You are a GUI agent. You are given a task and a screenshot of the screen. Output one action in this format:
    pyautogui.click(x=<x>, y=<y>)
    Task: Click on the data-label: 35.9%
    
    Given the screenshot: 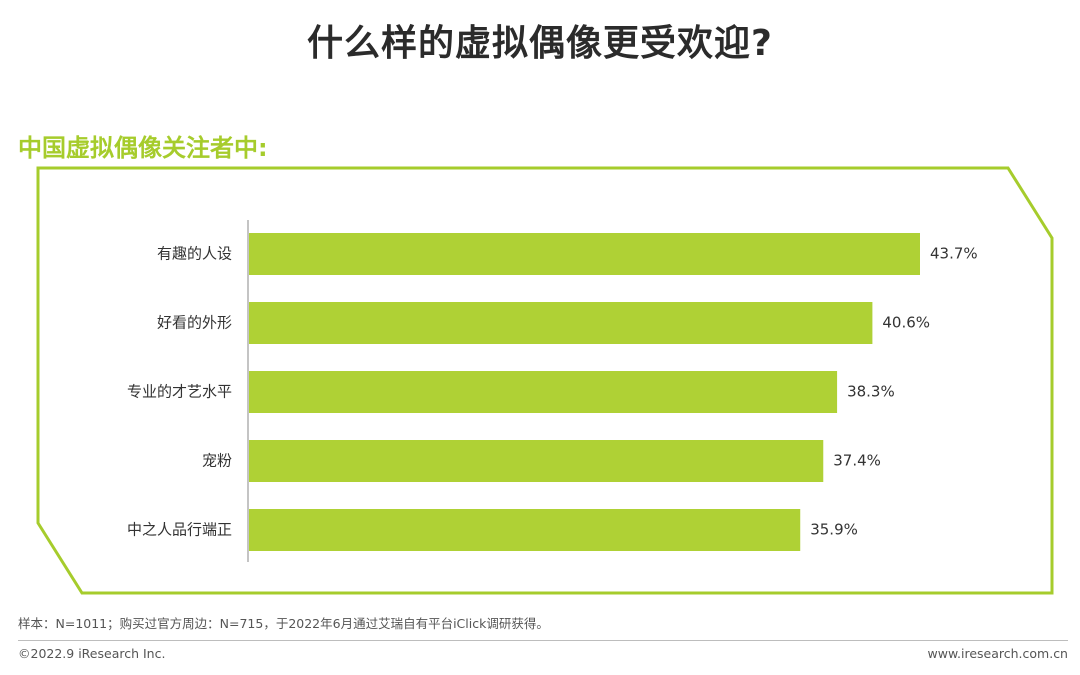 What is the action you would take?
    pyautogui.click(x=834, y=530)
    